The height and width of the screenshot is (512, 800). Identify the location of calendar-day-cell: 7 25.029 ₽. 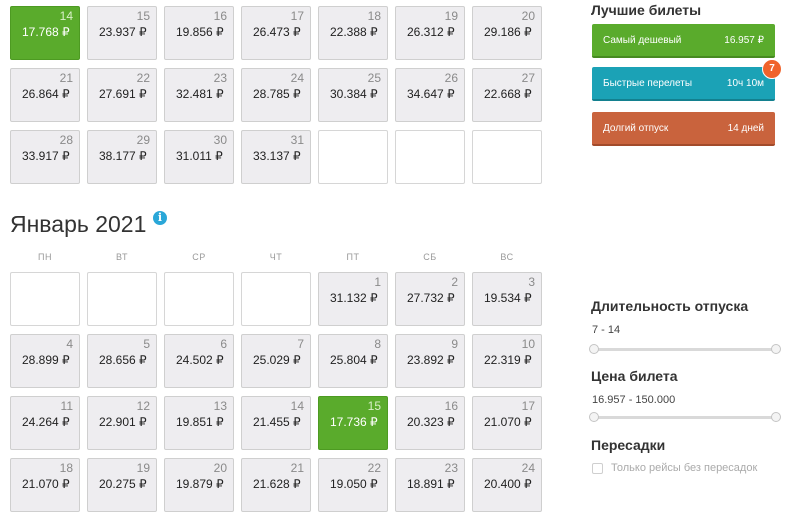
(276, 361).